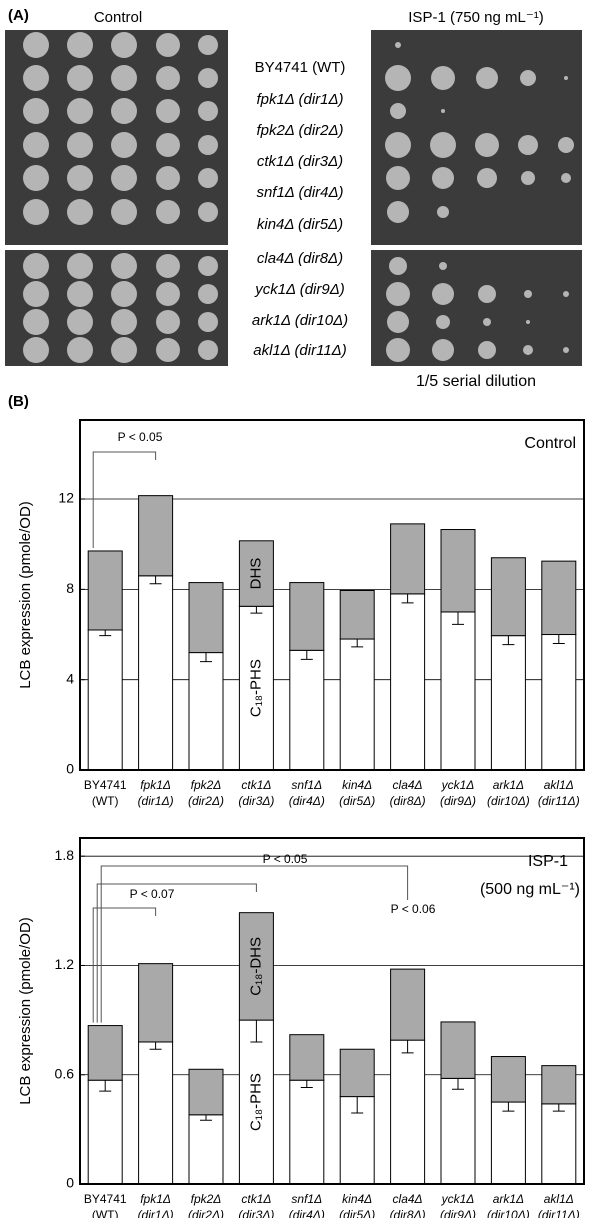 The height and width of the screenshot is (1218, 592). What do you see at coordinates (508, 1213) in the screenshot?
I see `x-tick-label: (dir10Δ)` at bounding box center [508, 1213].